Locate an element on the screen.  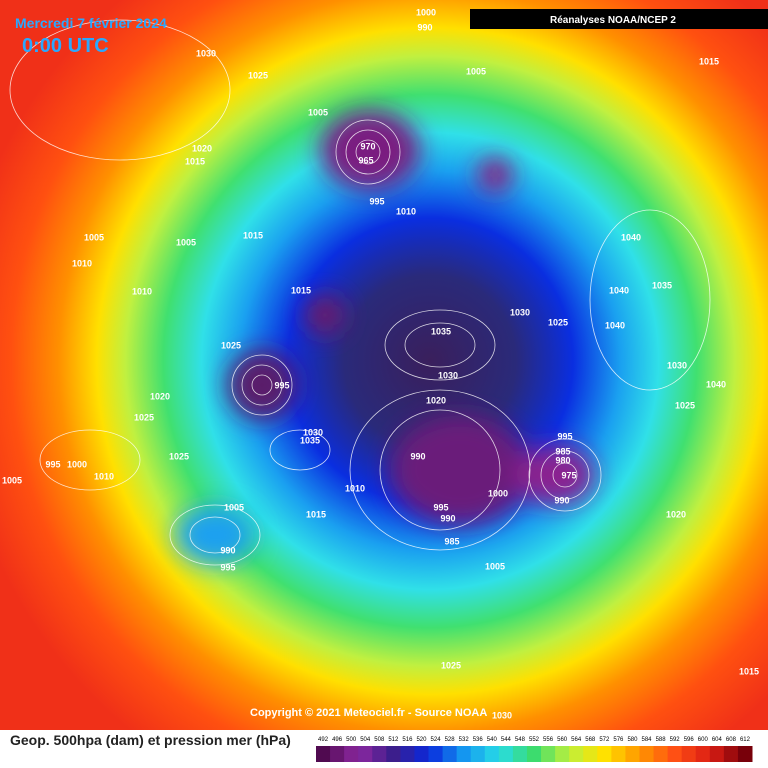
isobar-label: 980 is located at coordinates (562, 460).